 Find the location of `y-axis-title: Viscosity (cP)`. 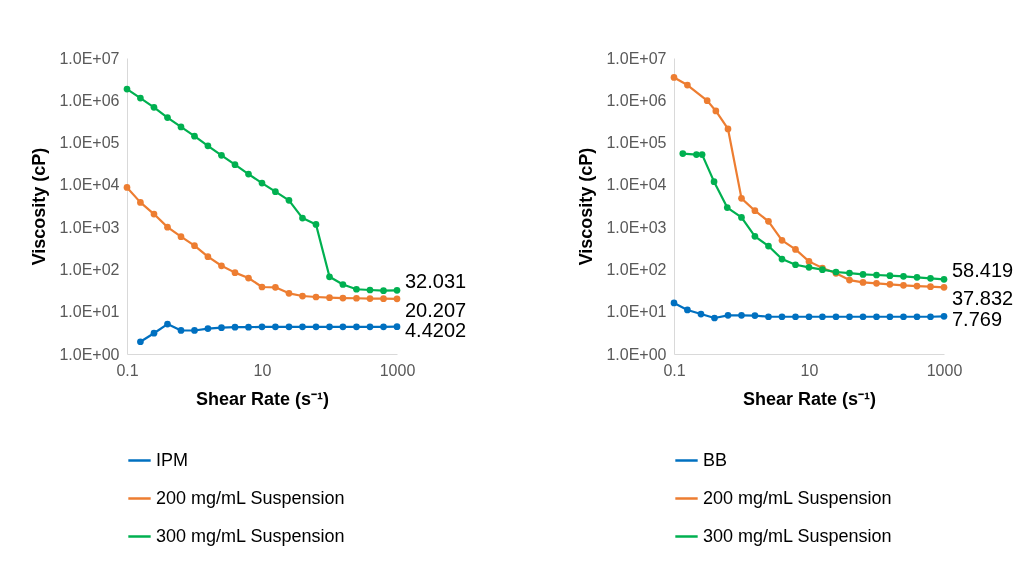

y-axis-title: Viscosity (cP) is located at coordinates (39, 206).